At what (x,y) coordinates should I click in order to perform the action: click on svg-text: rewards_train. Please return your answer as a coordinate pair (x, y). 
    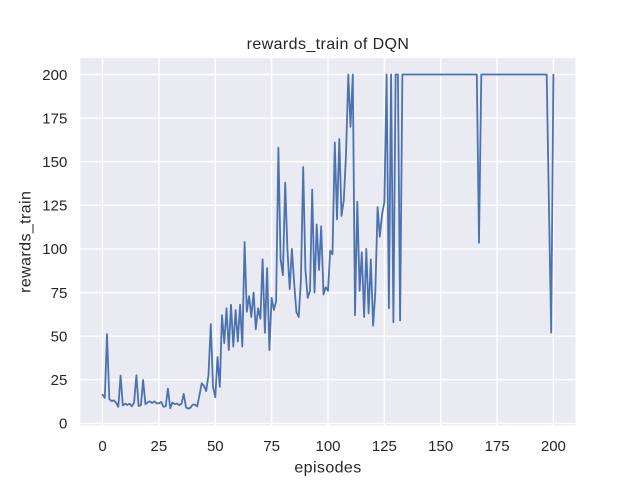
    Looking at the image, I should click on (26, 242).